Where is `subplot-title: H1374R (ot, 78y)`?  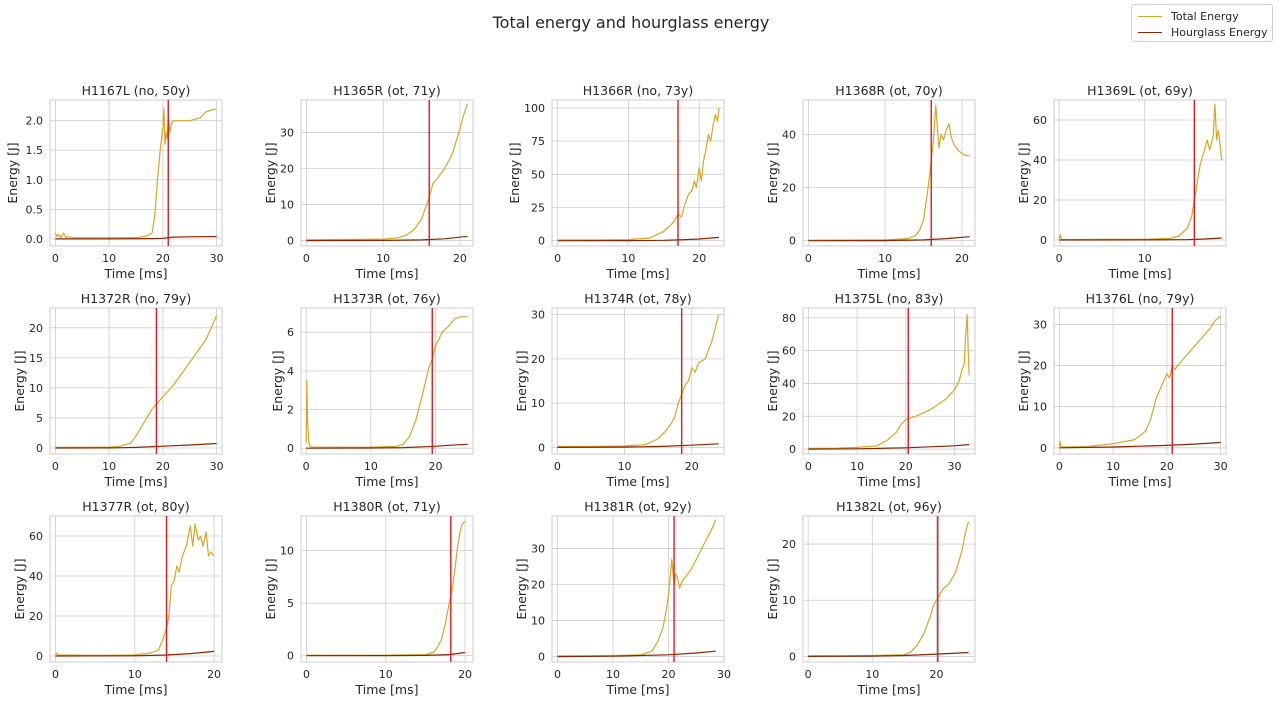
subplot-title: H1374R (ot, 78y) is located at coordinates (637, 298).